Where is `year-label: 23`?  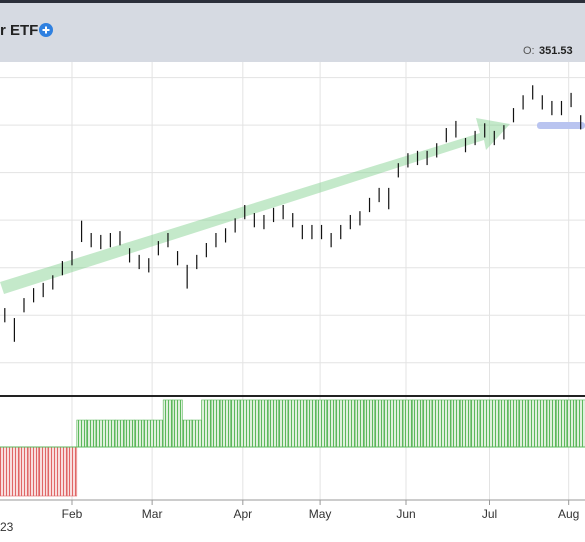
year-label: 23 is located at coordinates (7, 527).